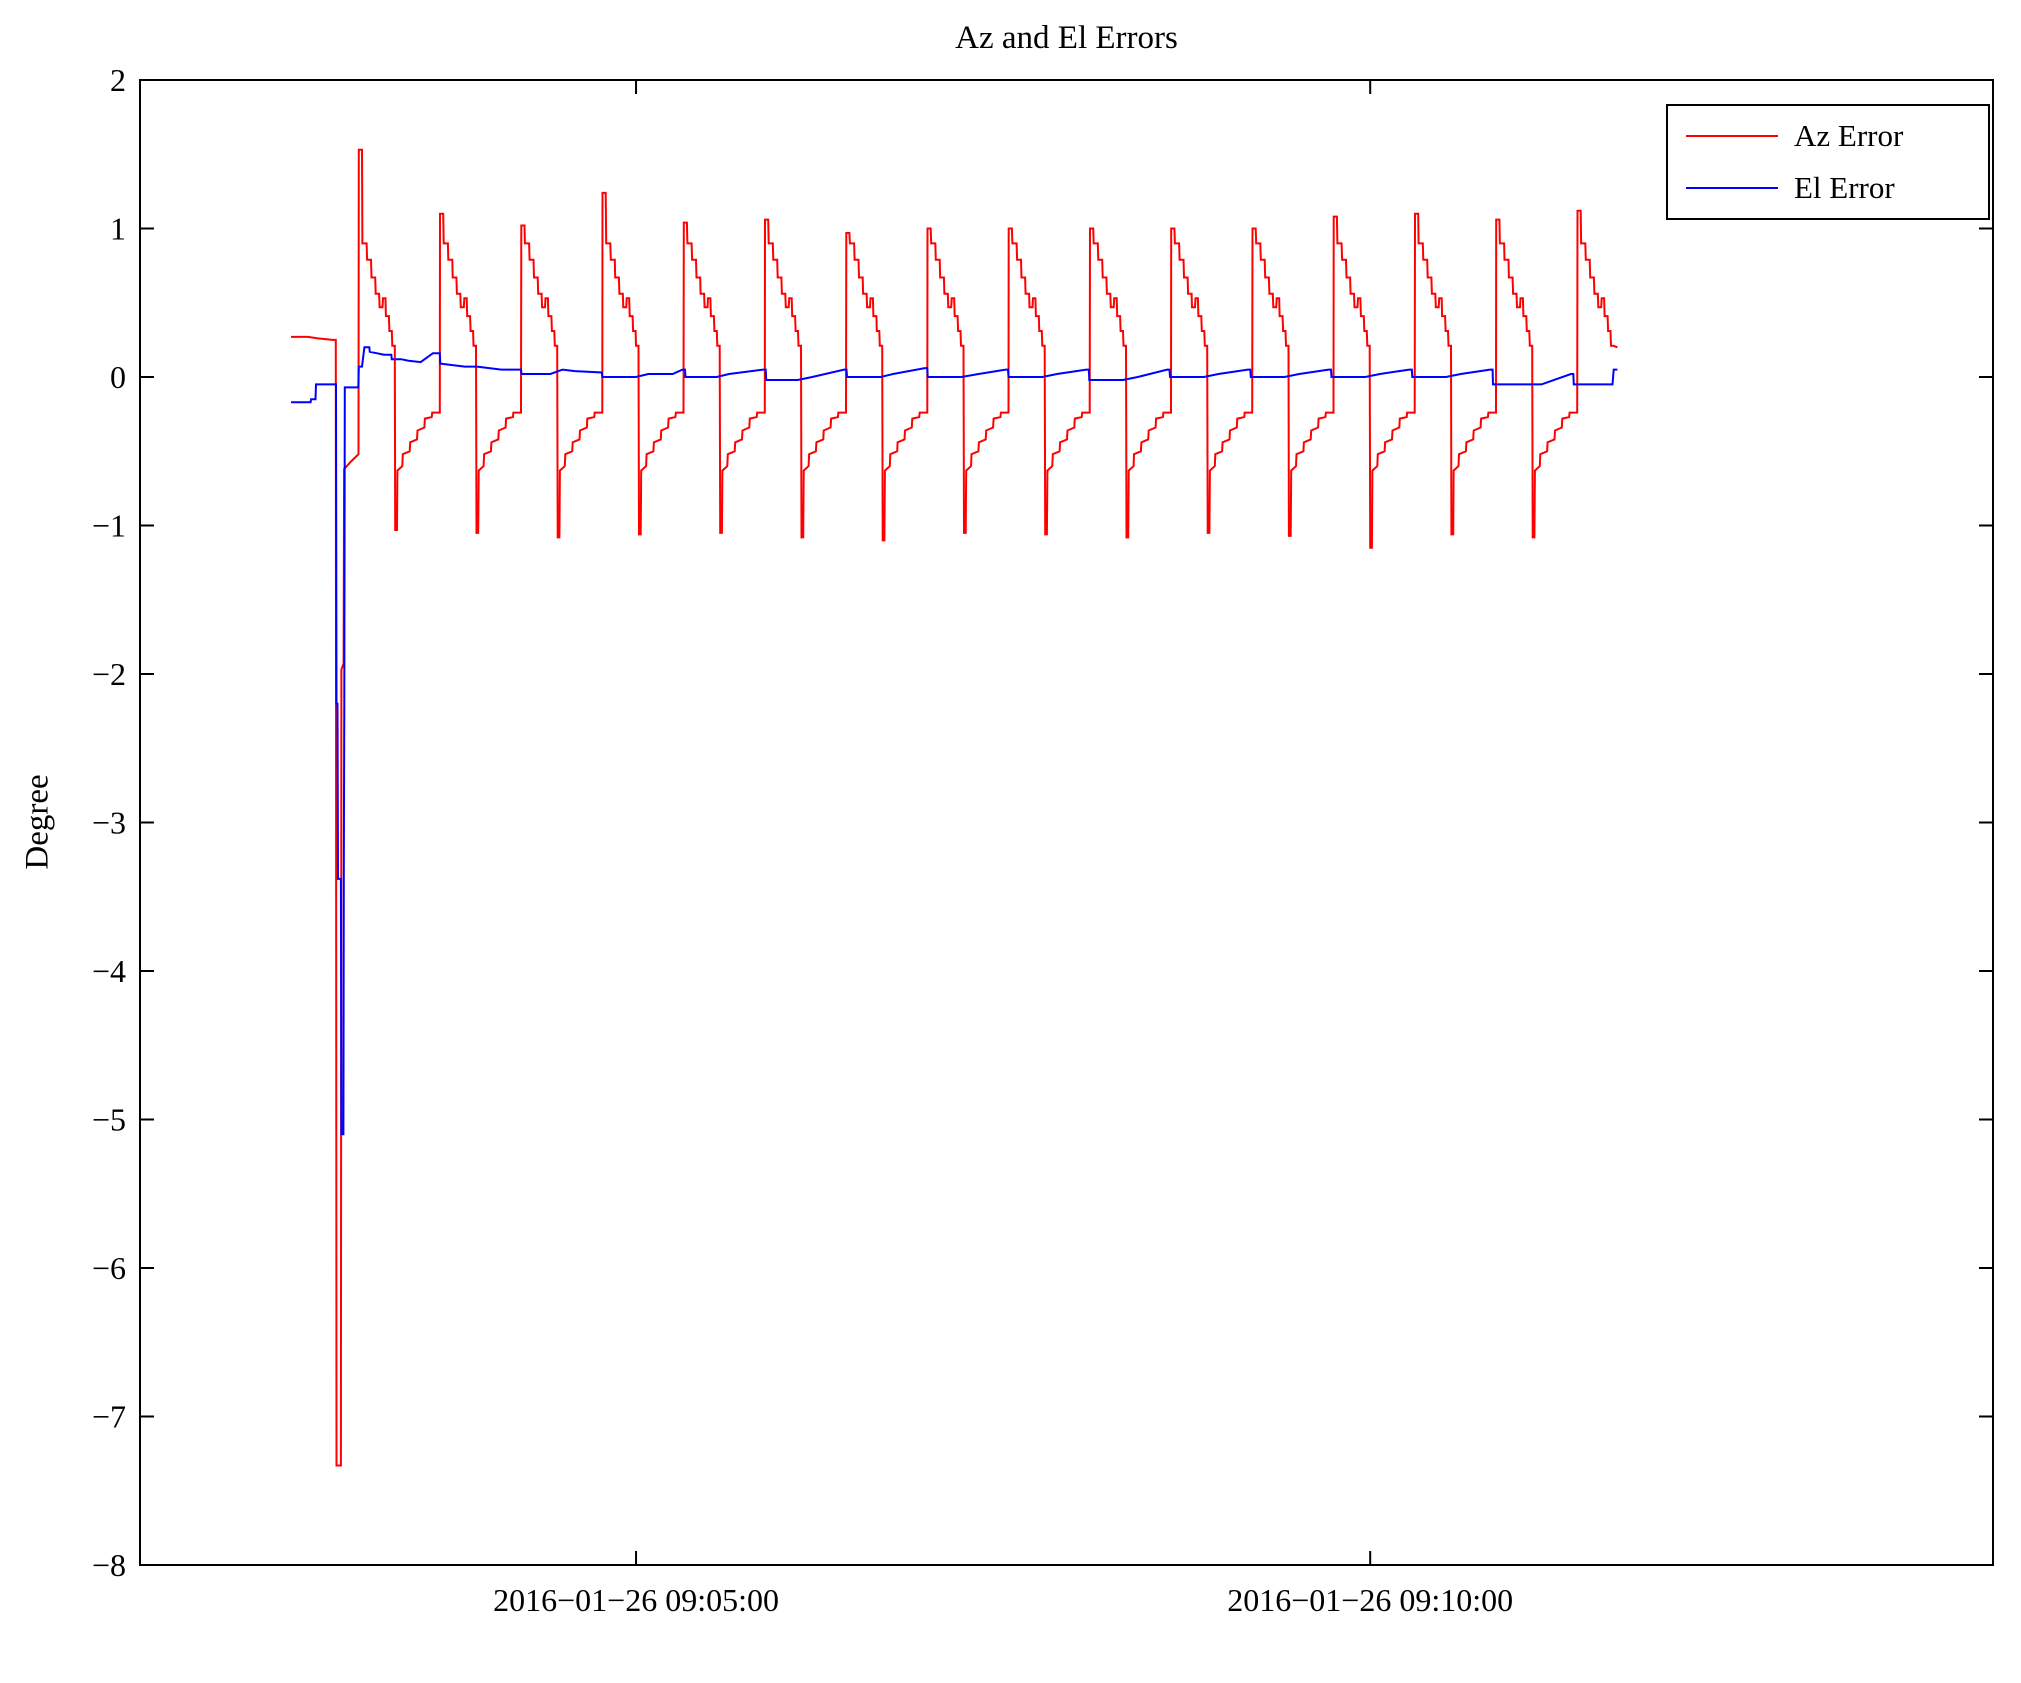 This screenshot has height=1683, width=2021. Describe the element at coordinates (118, 80) in the screenshot. I see `y-tick-label: 2` at that location.